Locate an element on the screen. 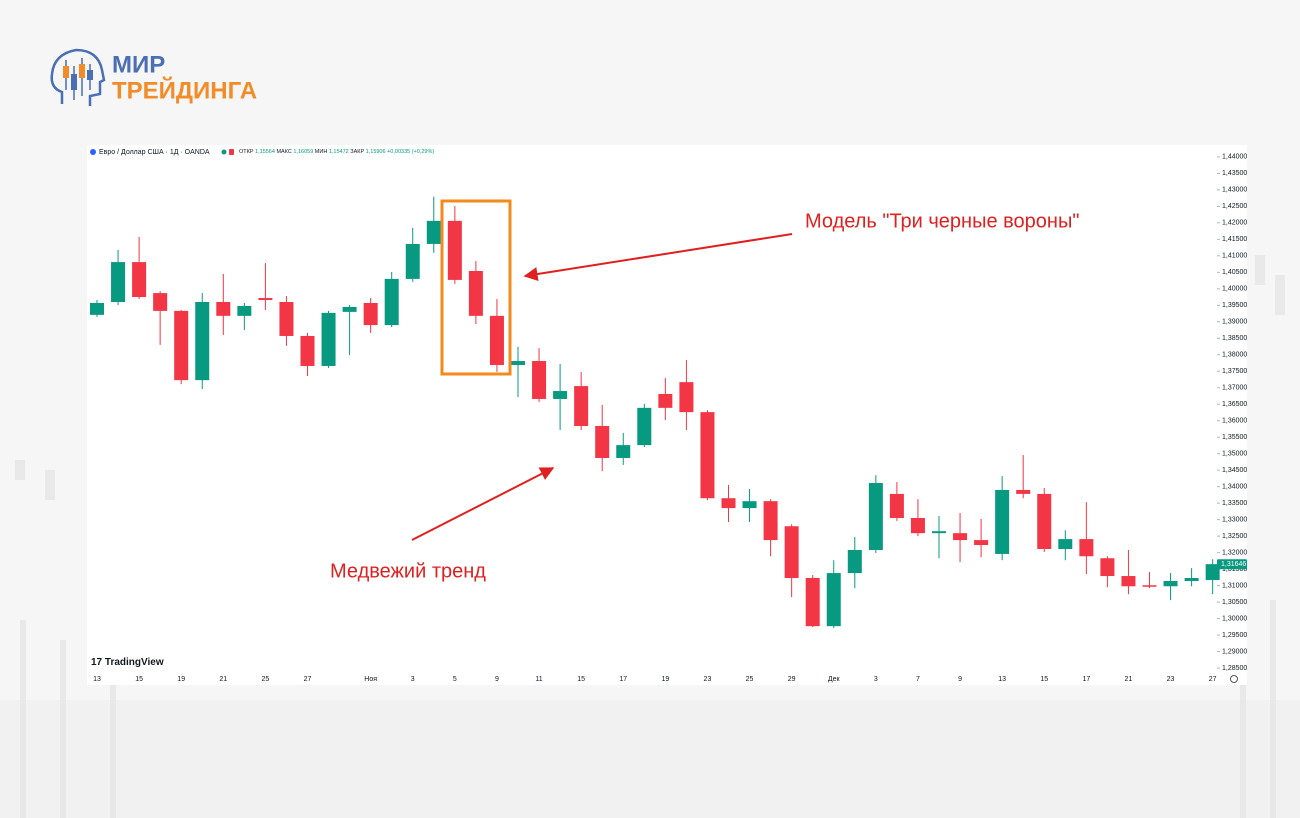 The height and width of the screenshot is (818, 1300). symbol-icon is located at coordinates (93, 152).